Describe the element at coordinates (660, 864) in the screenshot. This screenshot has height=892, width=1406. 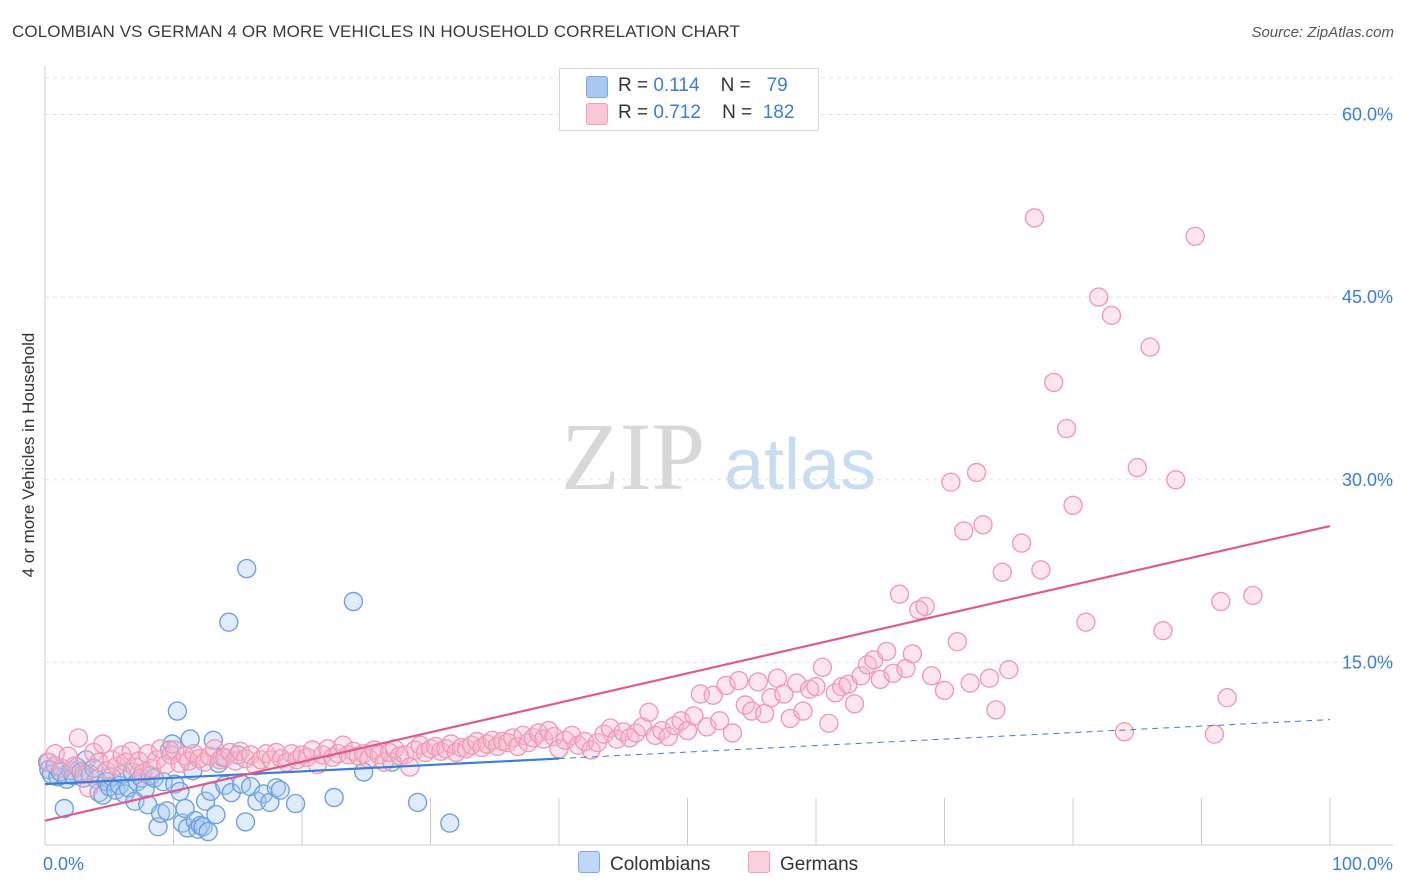
I see `legend-label-colombians: Colombians` at that location.